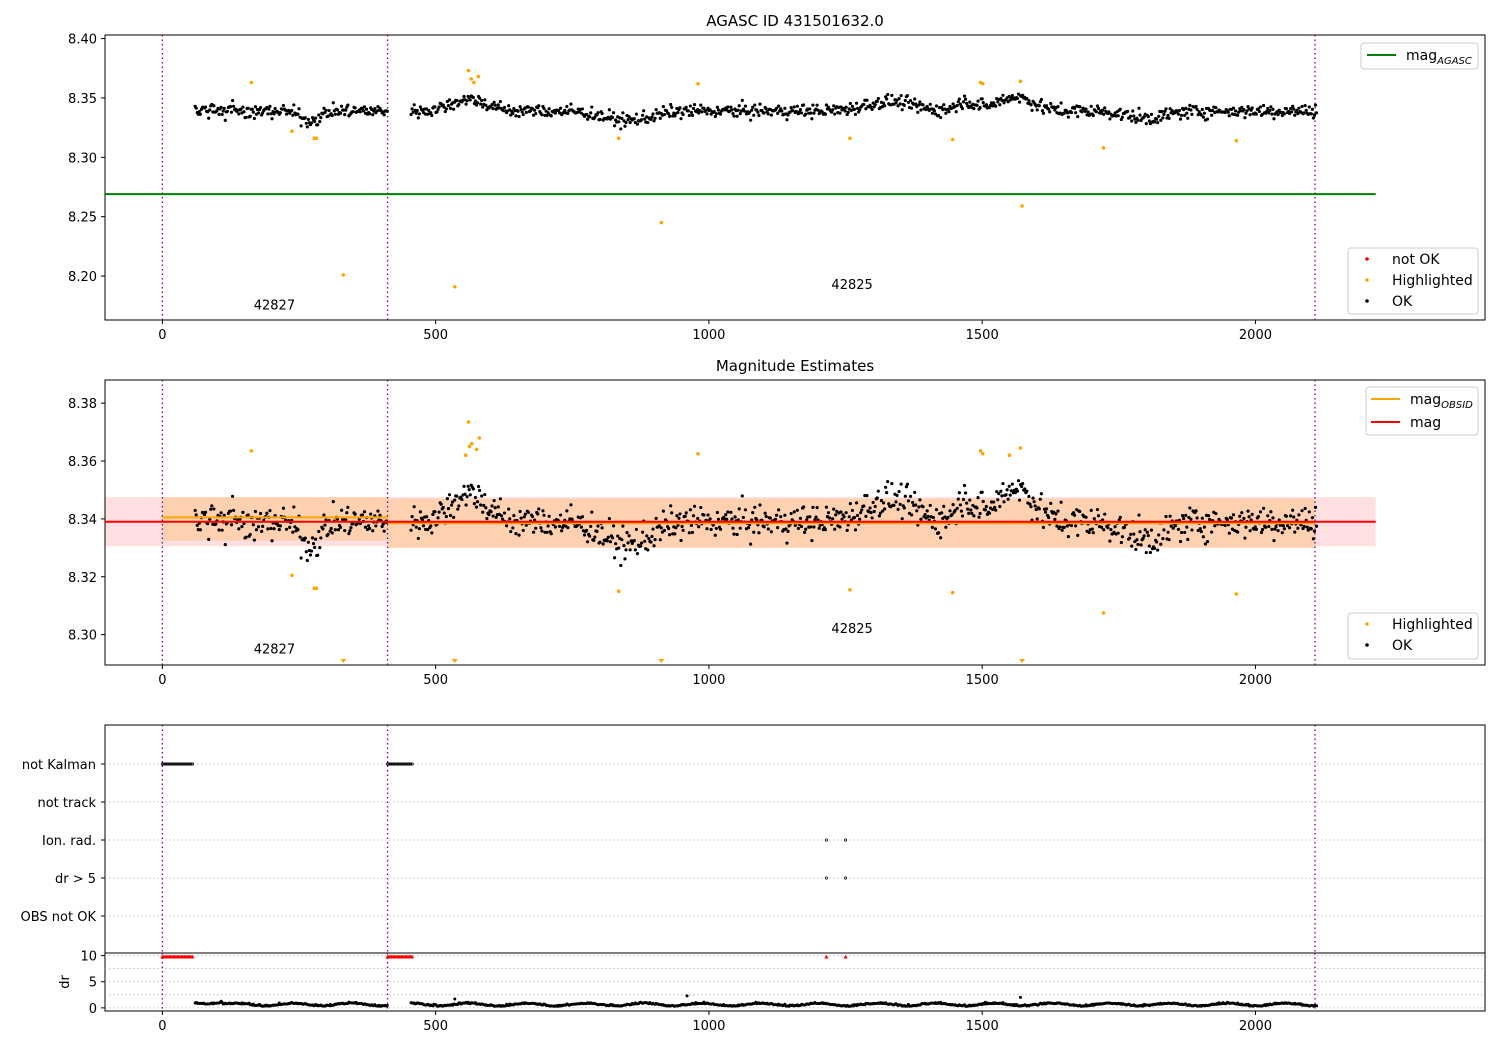 The width and height of the screenshot is (1500, 1050). Describe the element at coordinates (59, 917) in the screenshot. I see `flag-row-label: OBS not OK` at that location.